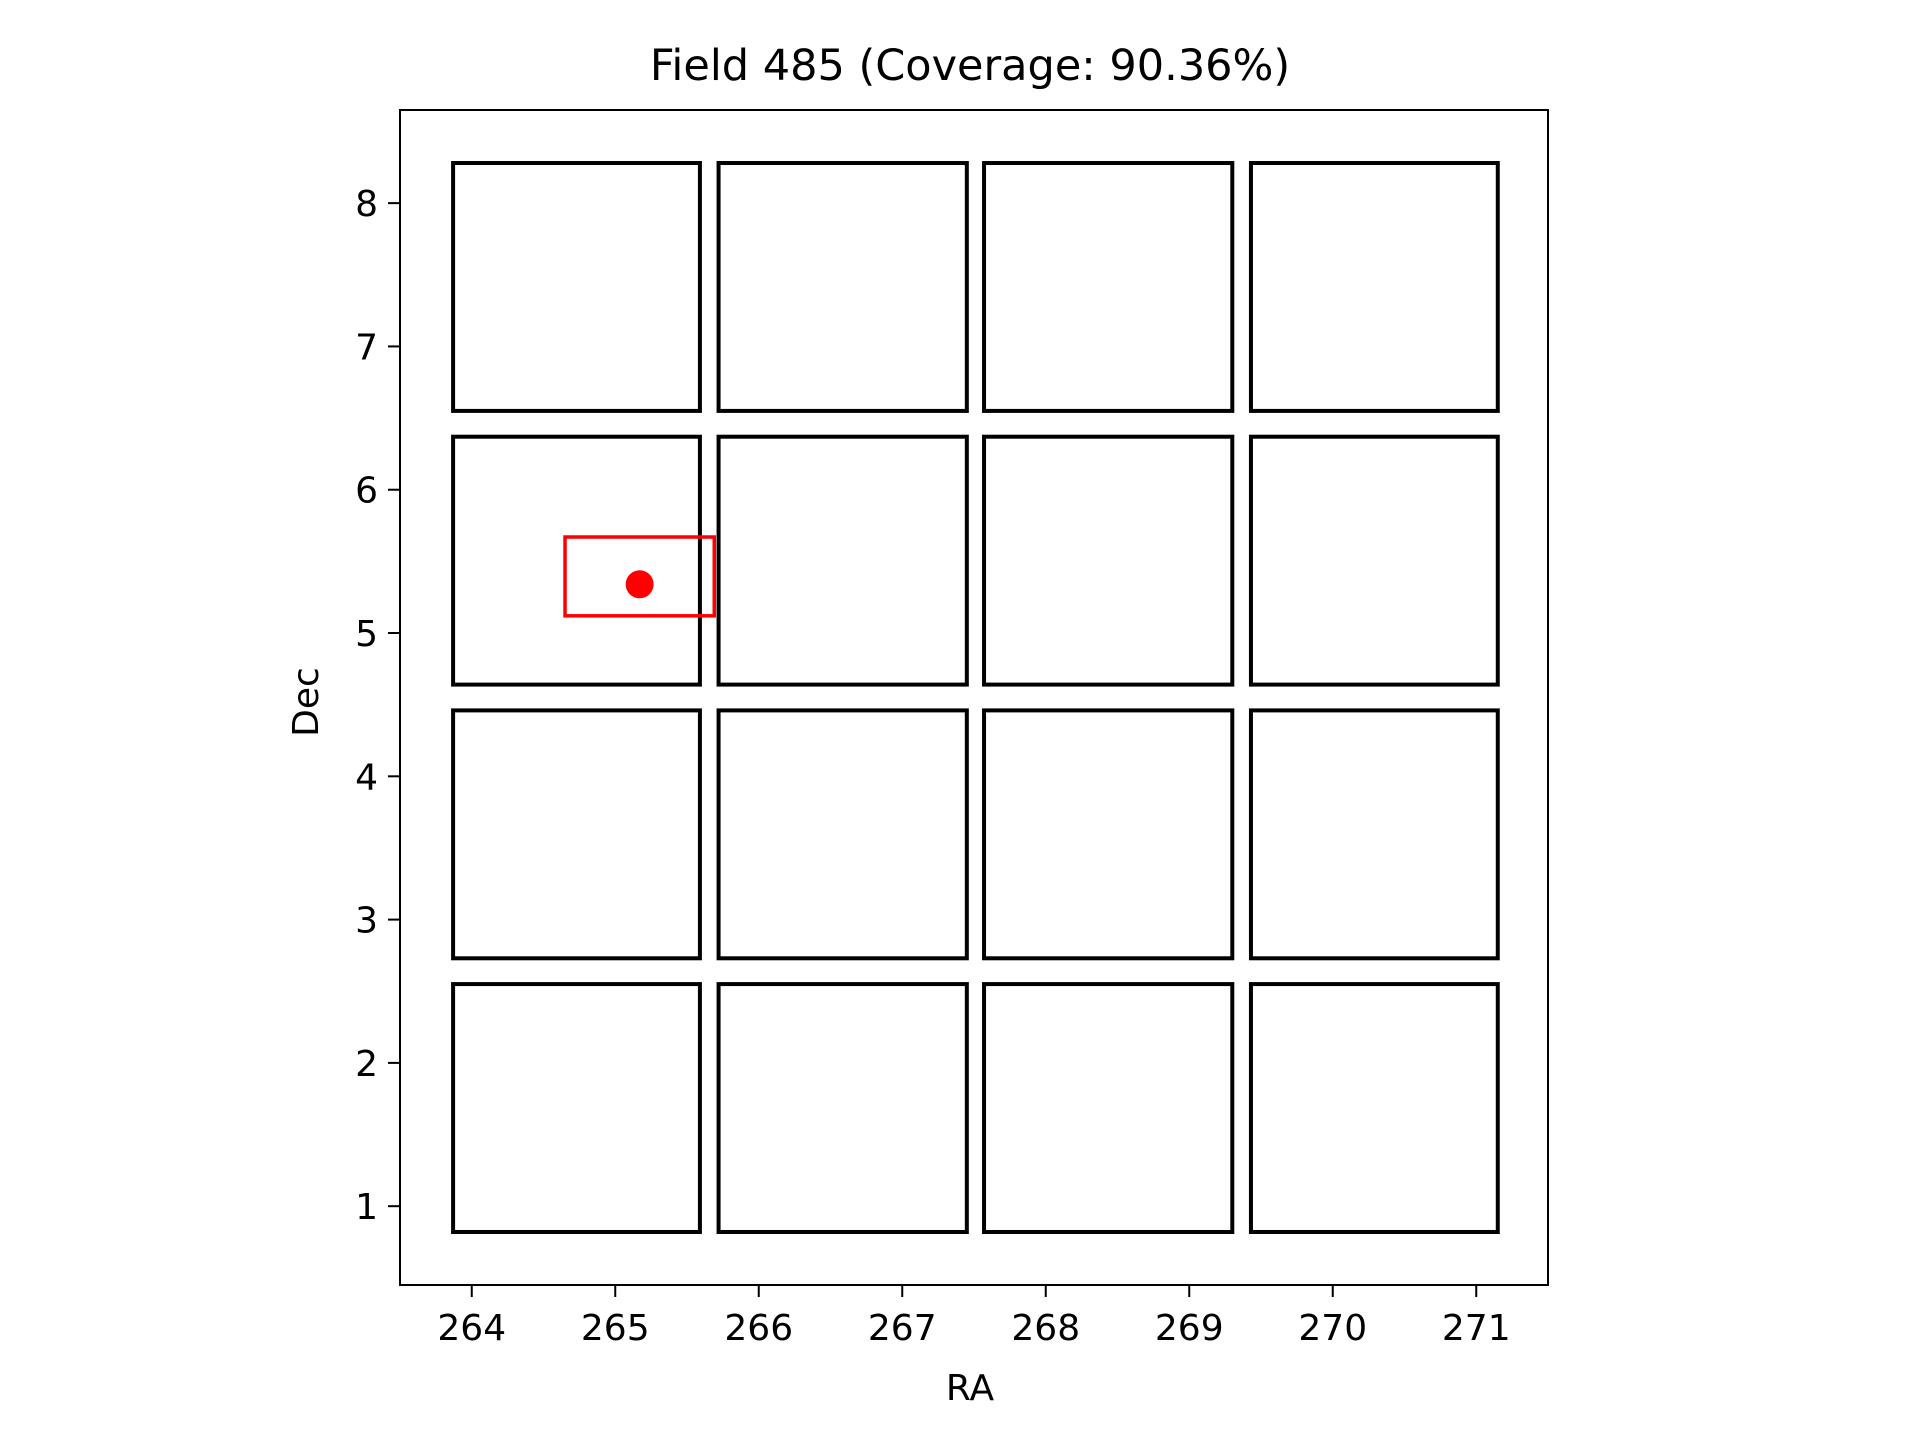 The height and width of the screenshot is (1440, 1920). Describe the element at coordinates (970, 66) in the screenshot. I see `chart-title: Field 485 (Coverage: 90.36%)` at that location.